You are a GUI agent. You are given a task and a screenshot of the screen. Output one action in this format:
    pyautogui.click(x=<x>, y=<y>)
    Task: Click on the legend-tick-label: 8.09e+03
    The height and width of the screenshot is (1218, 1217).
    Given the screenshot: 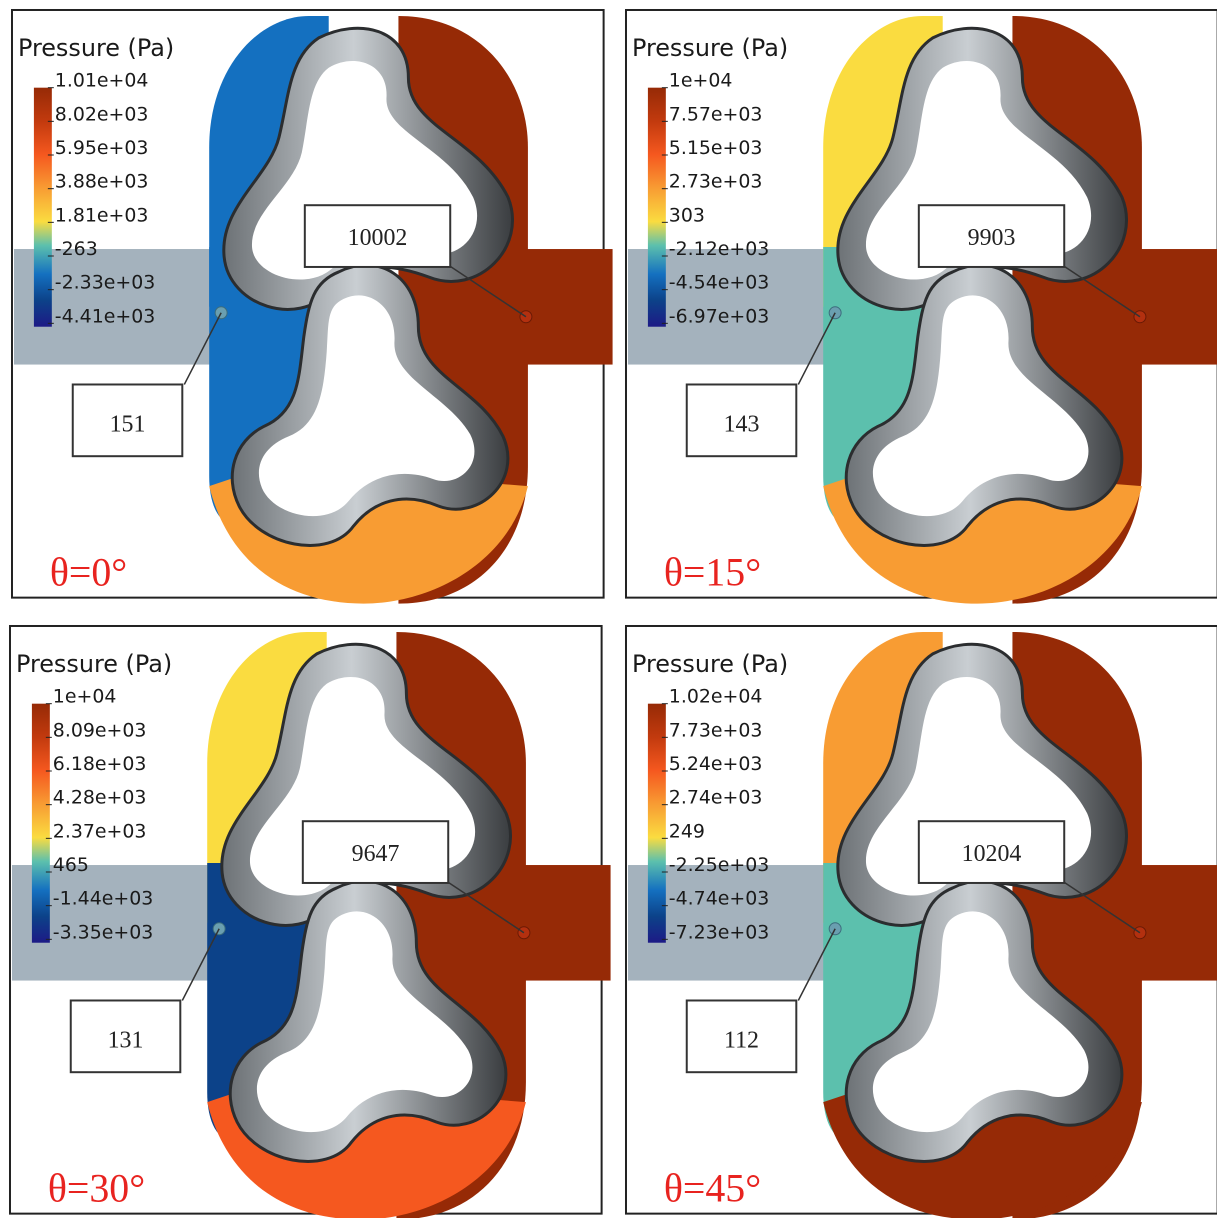 What is the action you would take?
    pyautogui.click(x=100, y=730)
    